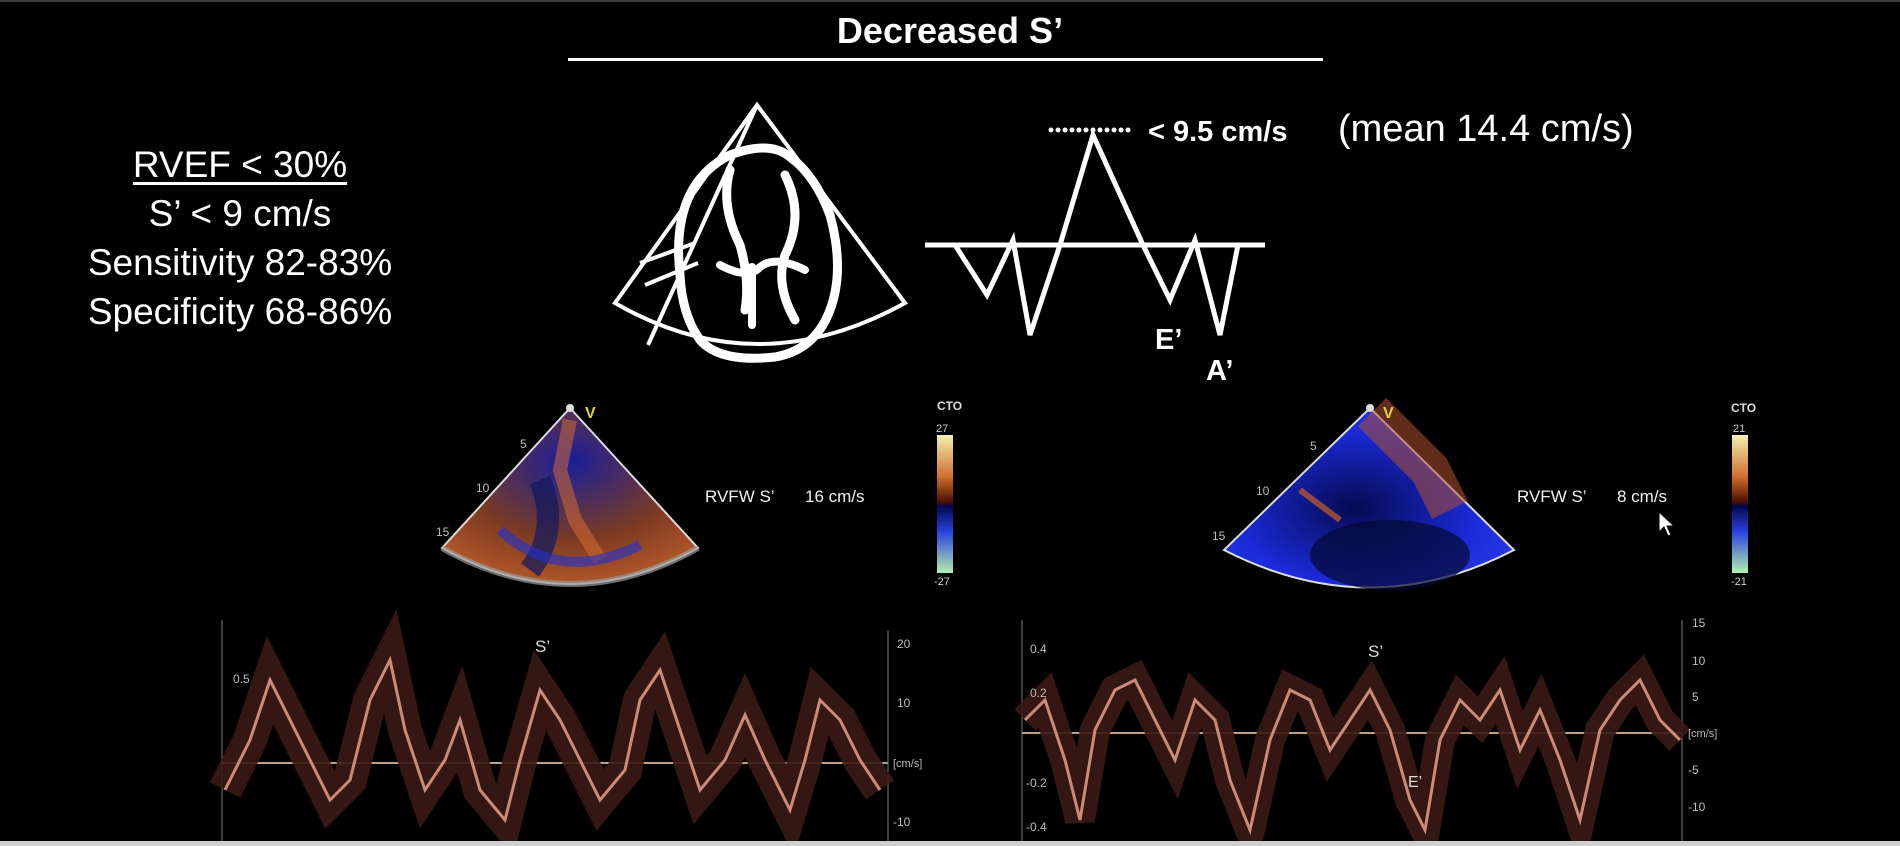  Describe the element at coordinates (904, 644) in the screenshot. I see `left-right-tick-20: 20` at that location.